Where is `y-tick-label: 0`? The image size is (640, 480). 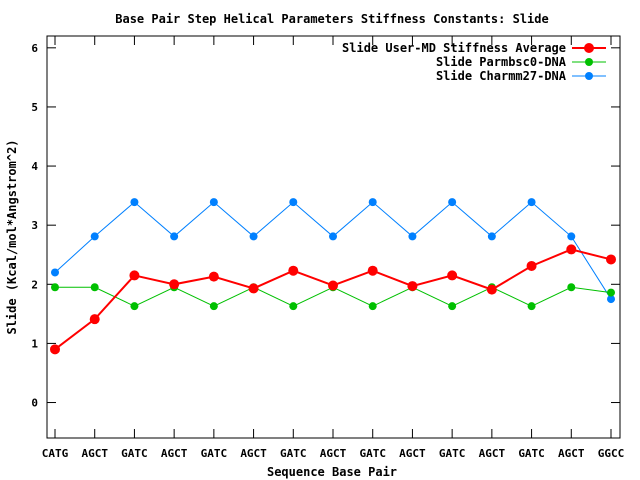
y-tick-label: 0 is located at coordinates (34, 403).